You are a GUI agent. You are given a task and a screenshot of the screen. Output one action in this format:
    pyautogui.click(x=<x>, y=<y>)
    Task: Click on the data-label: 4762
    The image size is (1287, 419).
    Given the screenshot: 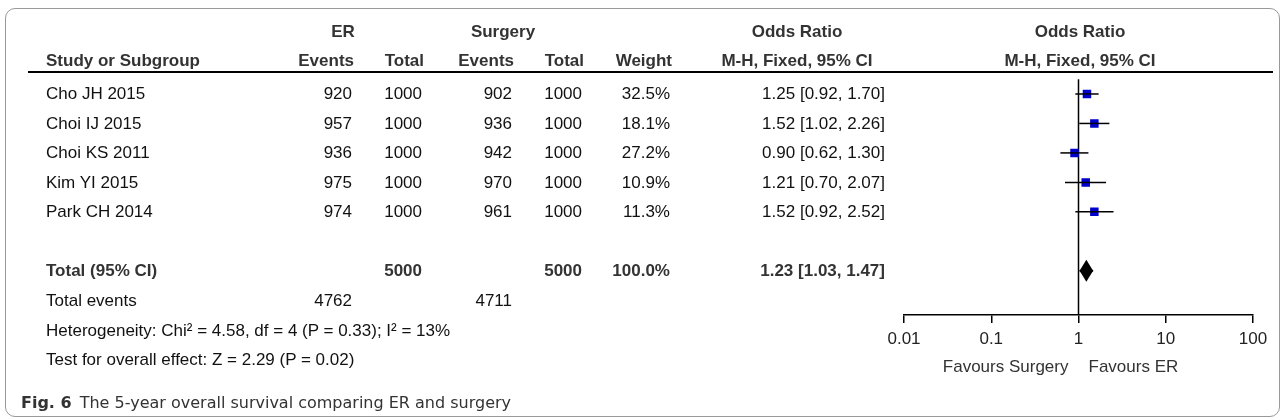 What is the action you would take?
    pyautogui.click(x=333, y=300)
    